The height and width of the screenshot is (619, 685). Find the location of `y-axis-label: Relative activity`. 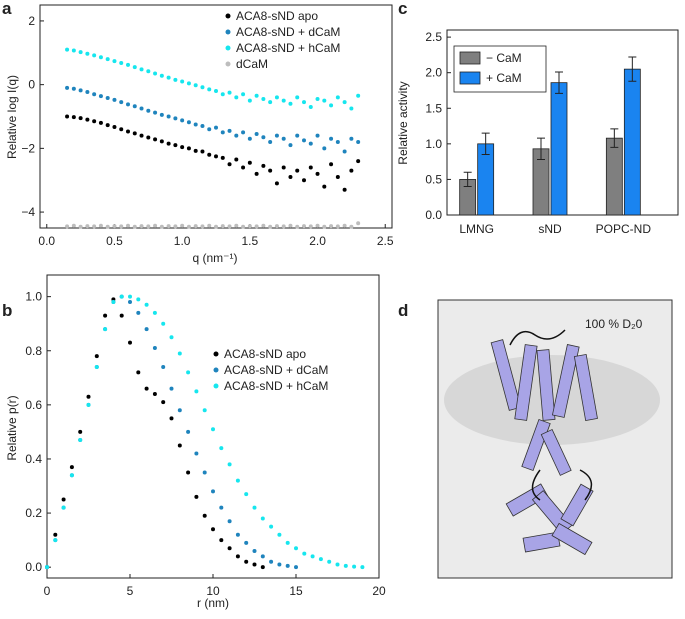

y-axis-label: Relative activity is located at coordinates (403, 122).